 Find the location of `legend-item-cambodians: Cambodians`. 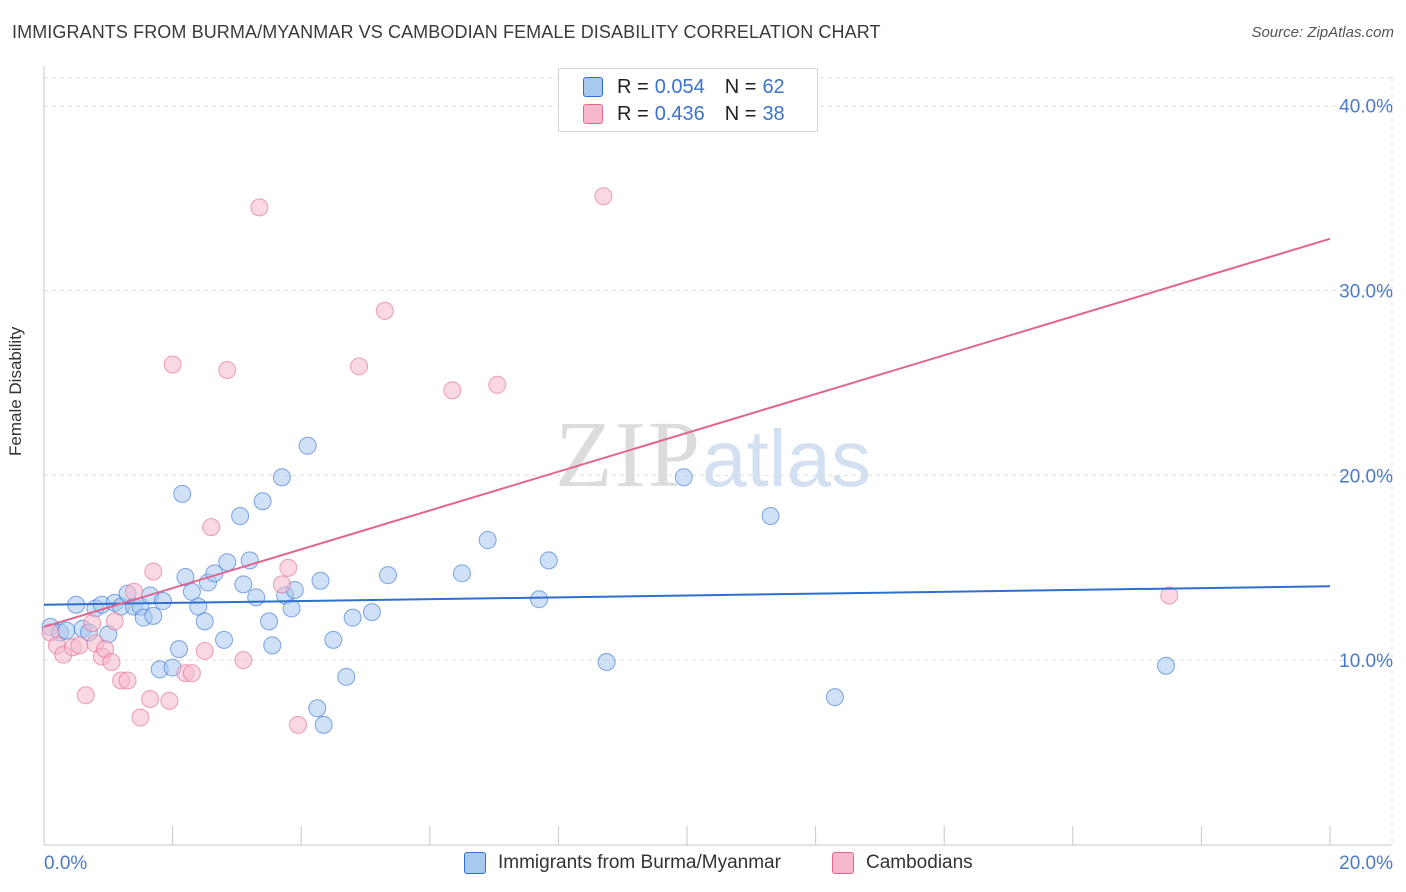

legend-item-cambodians: Cambodians is located at coordinates (902, 863).